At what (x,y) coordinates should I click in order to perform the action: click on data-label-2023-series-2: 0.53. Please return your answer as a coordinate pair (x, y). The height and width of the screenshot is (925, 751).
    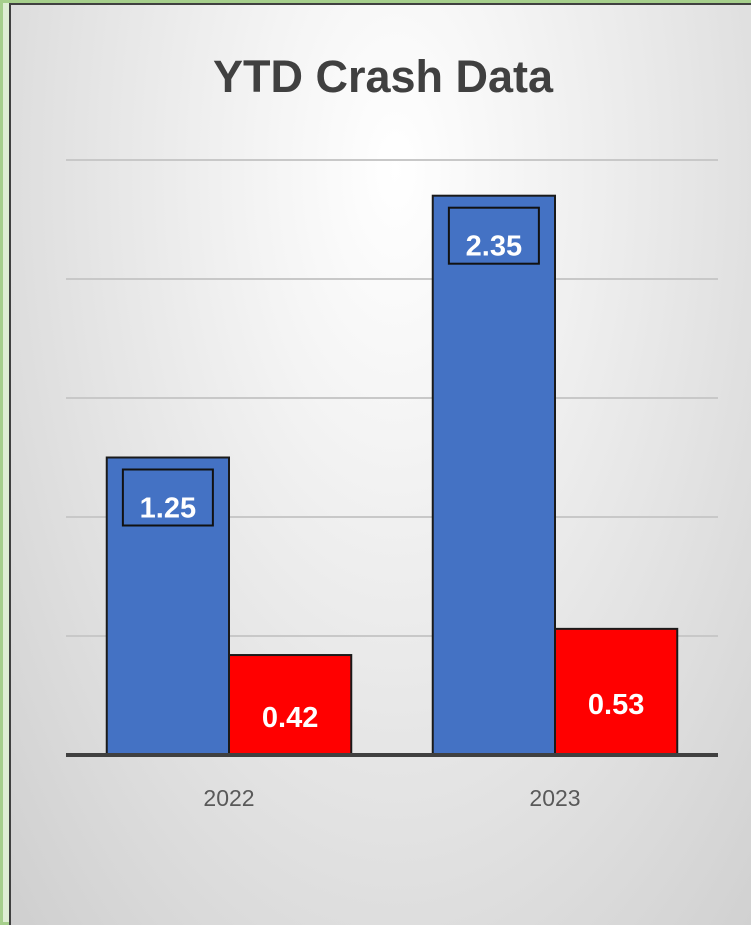
    Looking at the image, I should click on (616, 705).